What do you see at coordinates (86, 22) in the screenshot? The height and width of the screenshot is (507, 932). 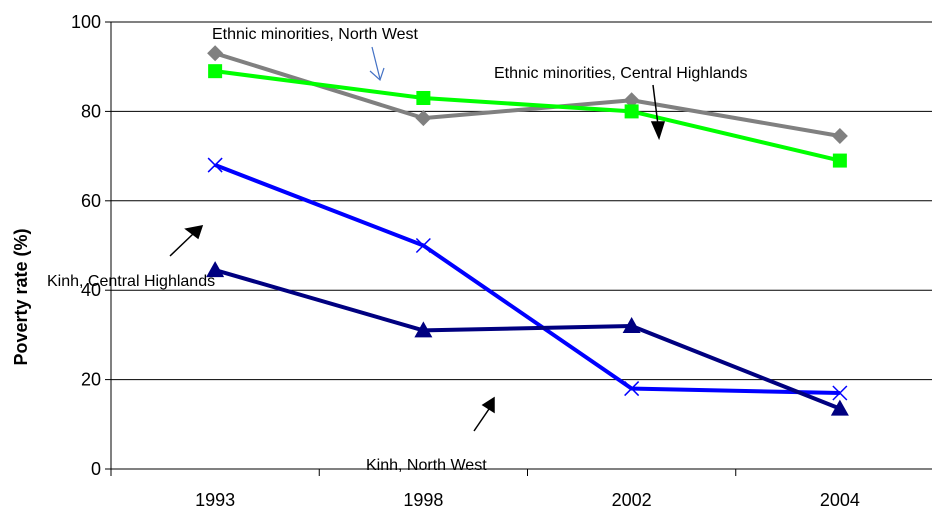 I see `y-tick-label: 100` at bounding box center [86, 22].